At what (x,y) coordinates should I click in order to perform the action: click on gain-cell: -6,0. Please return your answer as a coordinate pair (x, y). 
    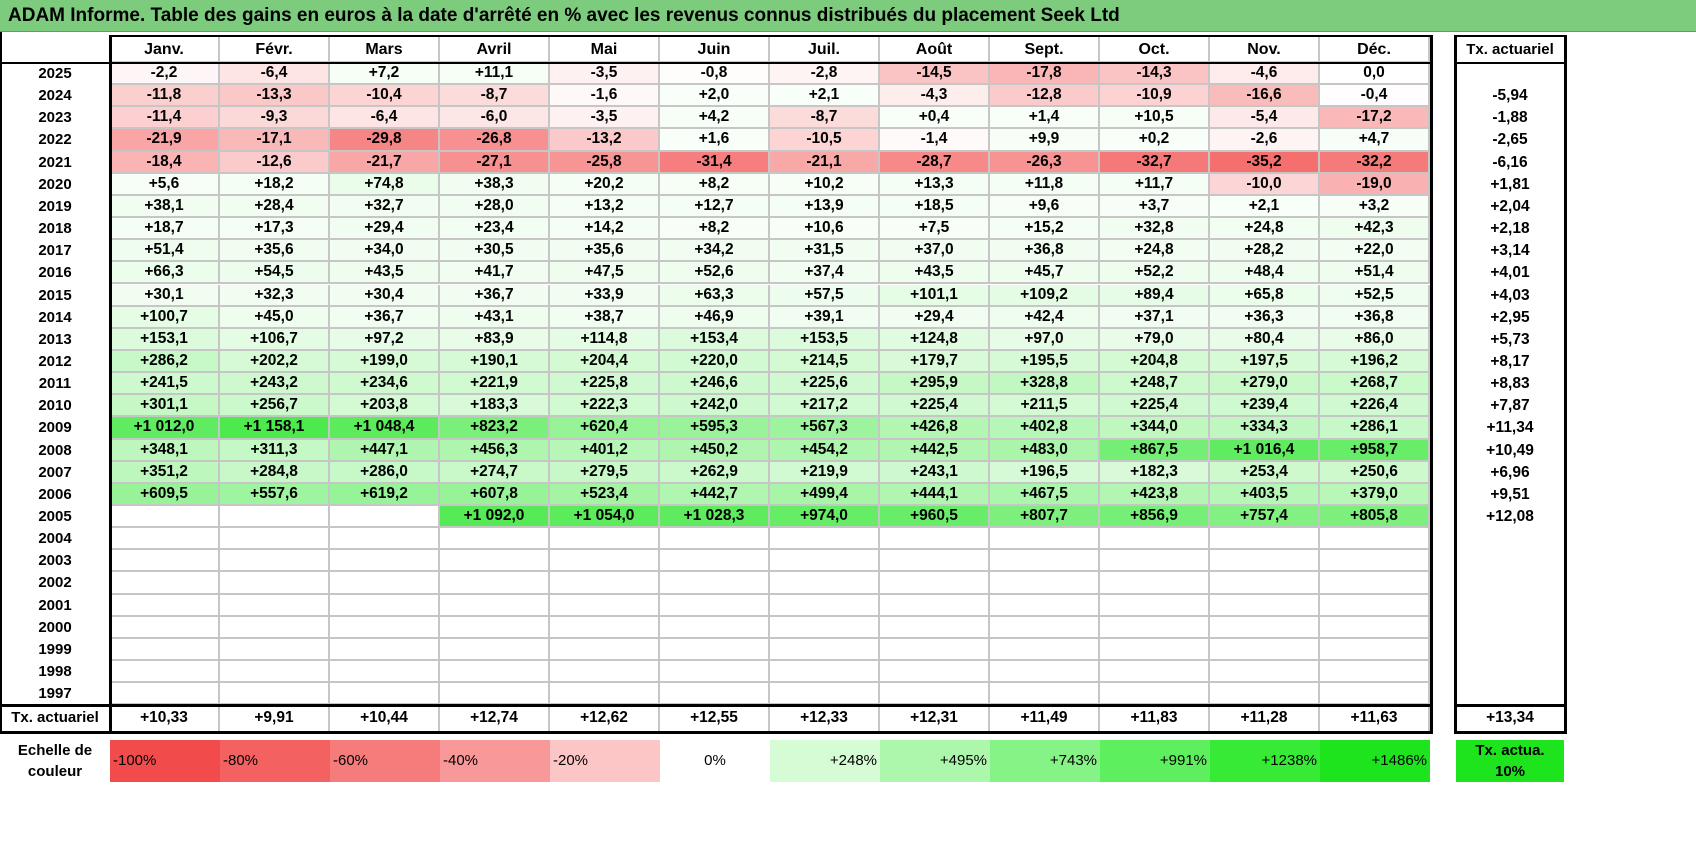
    Looking at the image, I should click on (495, 118).